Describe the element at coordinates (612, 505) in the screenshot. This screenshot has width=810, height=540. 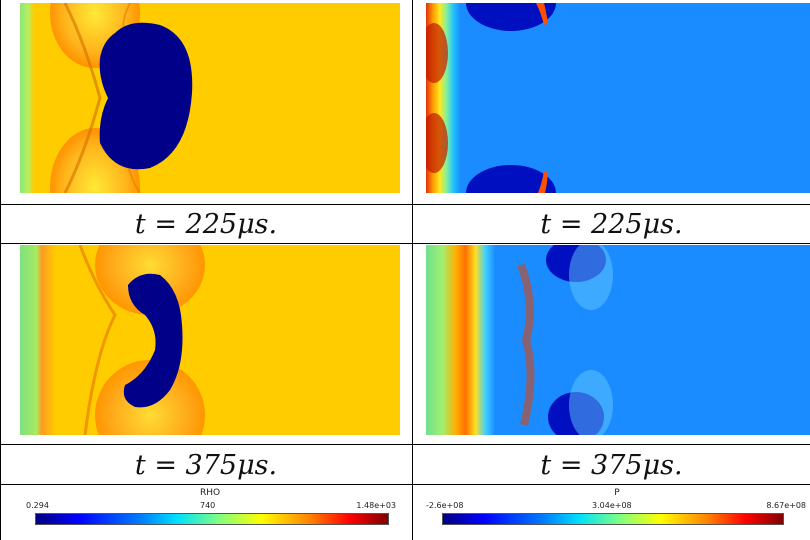
I see `p-colorbar-mid: 3.04e+08` at that location.